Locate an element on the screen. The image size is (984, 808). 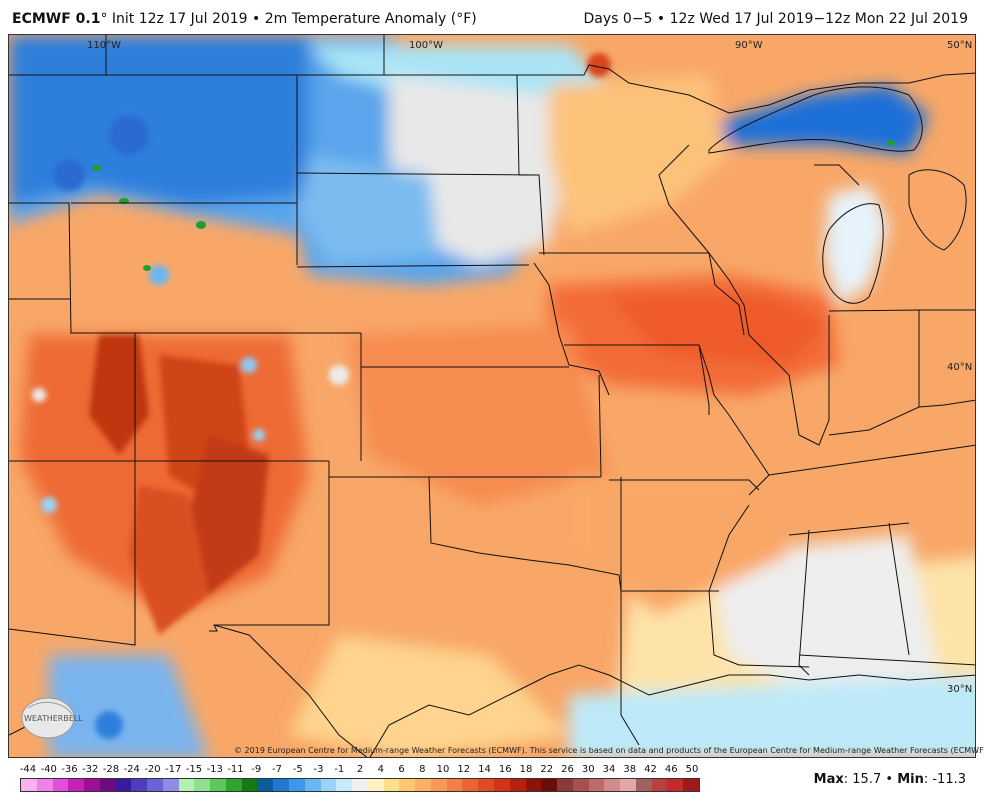
legend-tick: -3 is located at coordinates (318, 769).